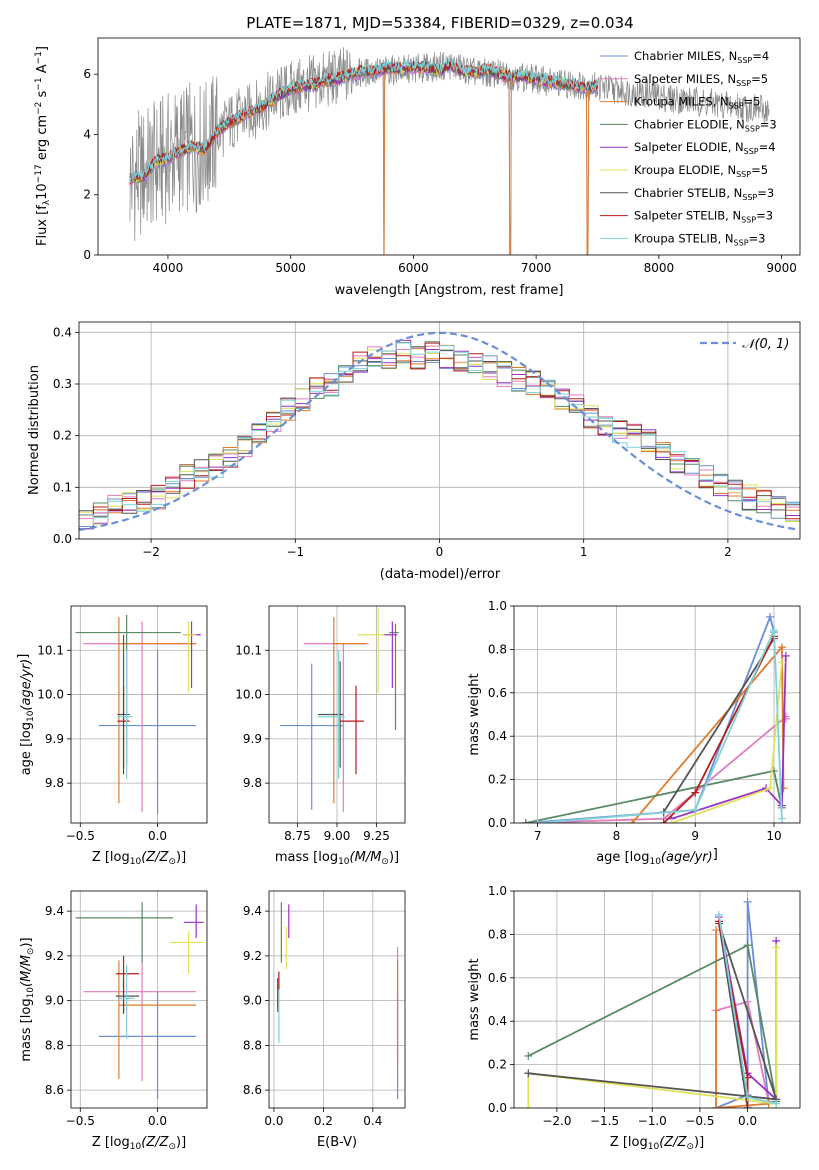  What do you see at coordinates (151, 552) in the screenshot?
I see `tick-label-x: −2` at bounding box center [151, 552].